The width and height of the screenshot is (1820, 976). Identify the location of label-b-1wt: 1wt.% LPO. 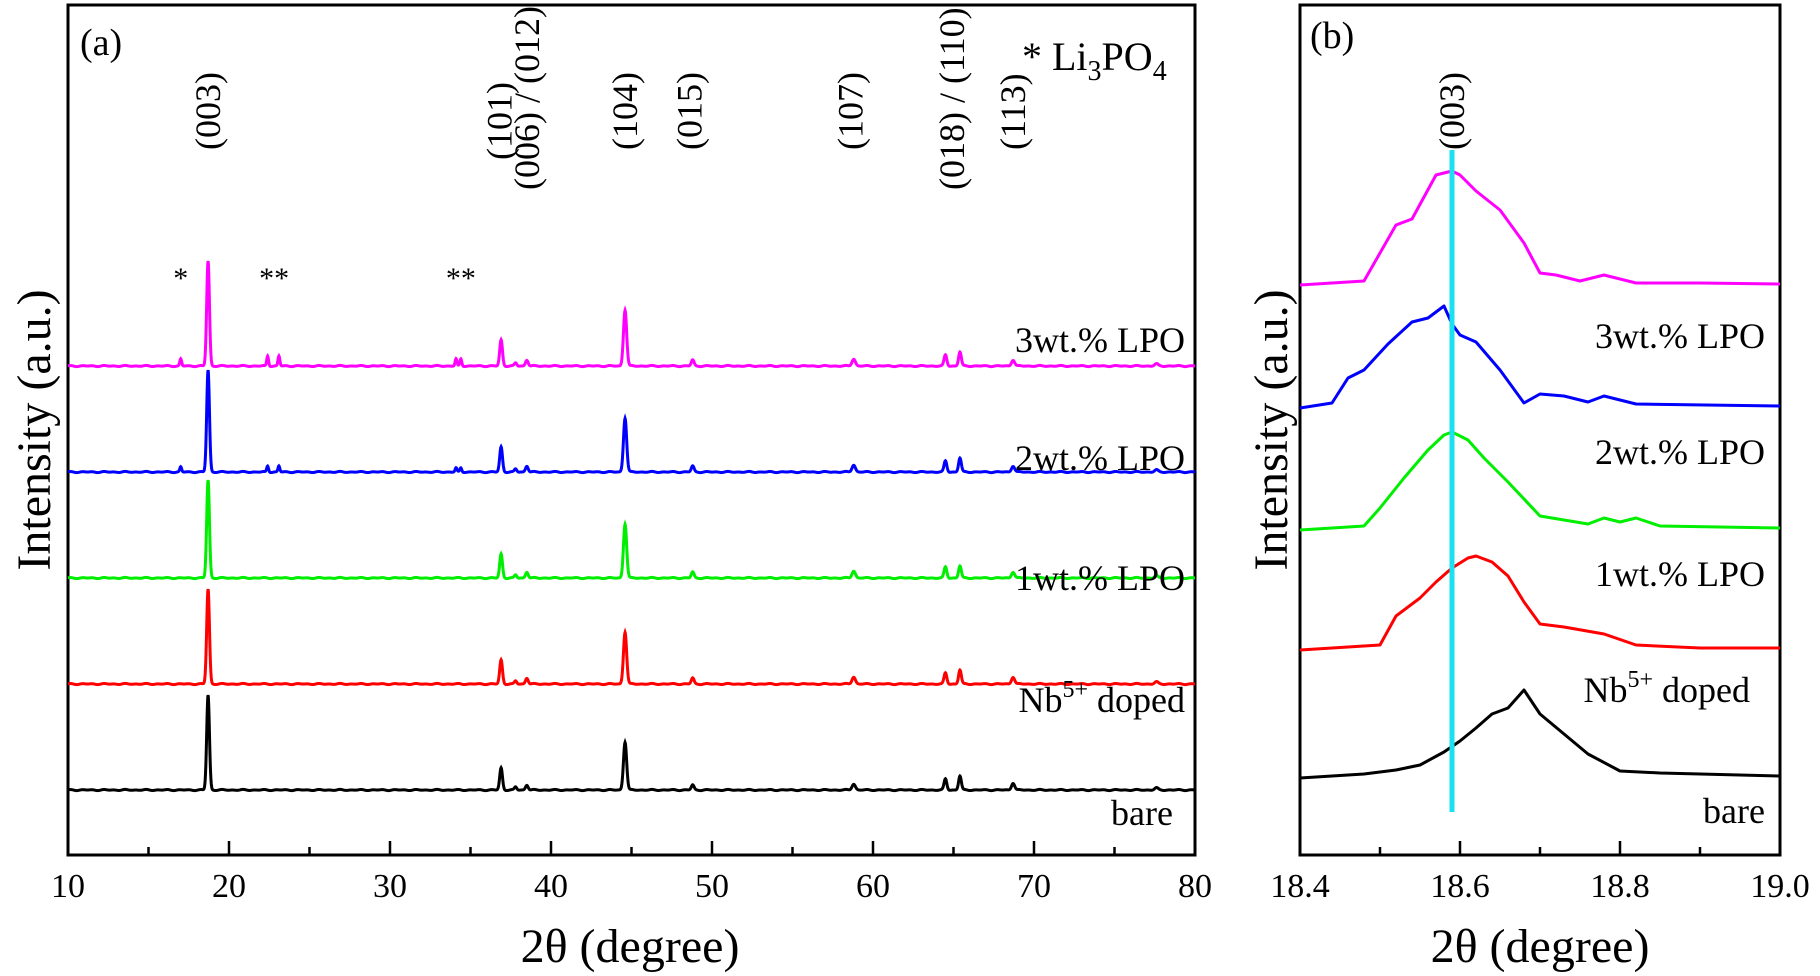
(1680, 574).